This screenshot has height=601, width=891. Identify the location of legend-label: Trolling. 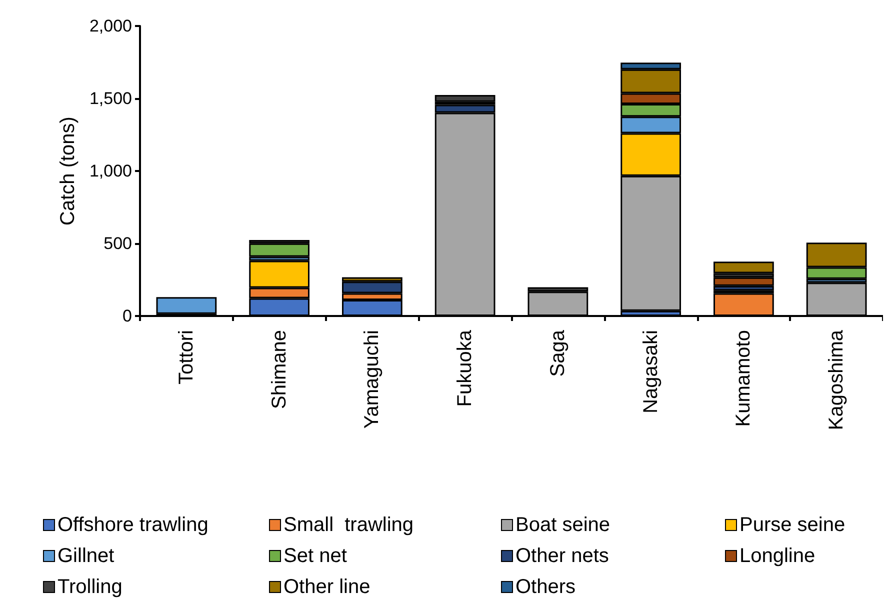
(90, 587).